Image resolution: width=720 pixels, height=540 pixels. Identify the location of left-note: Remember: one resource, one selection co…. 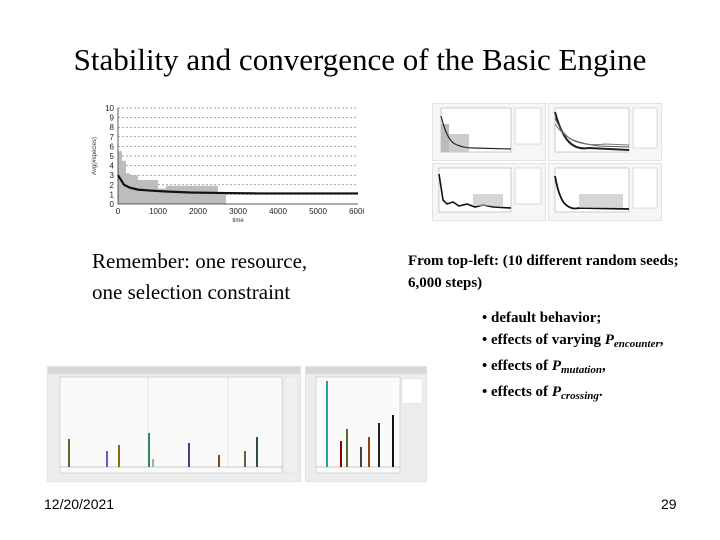
(199, 277).